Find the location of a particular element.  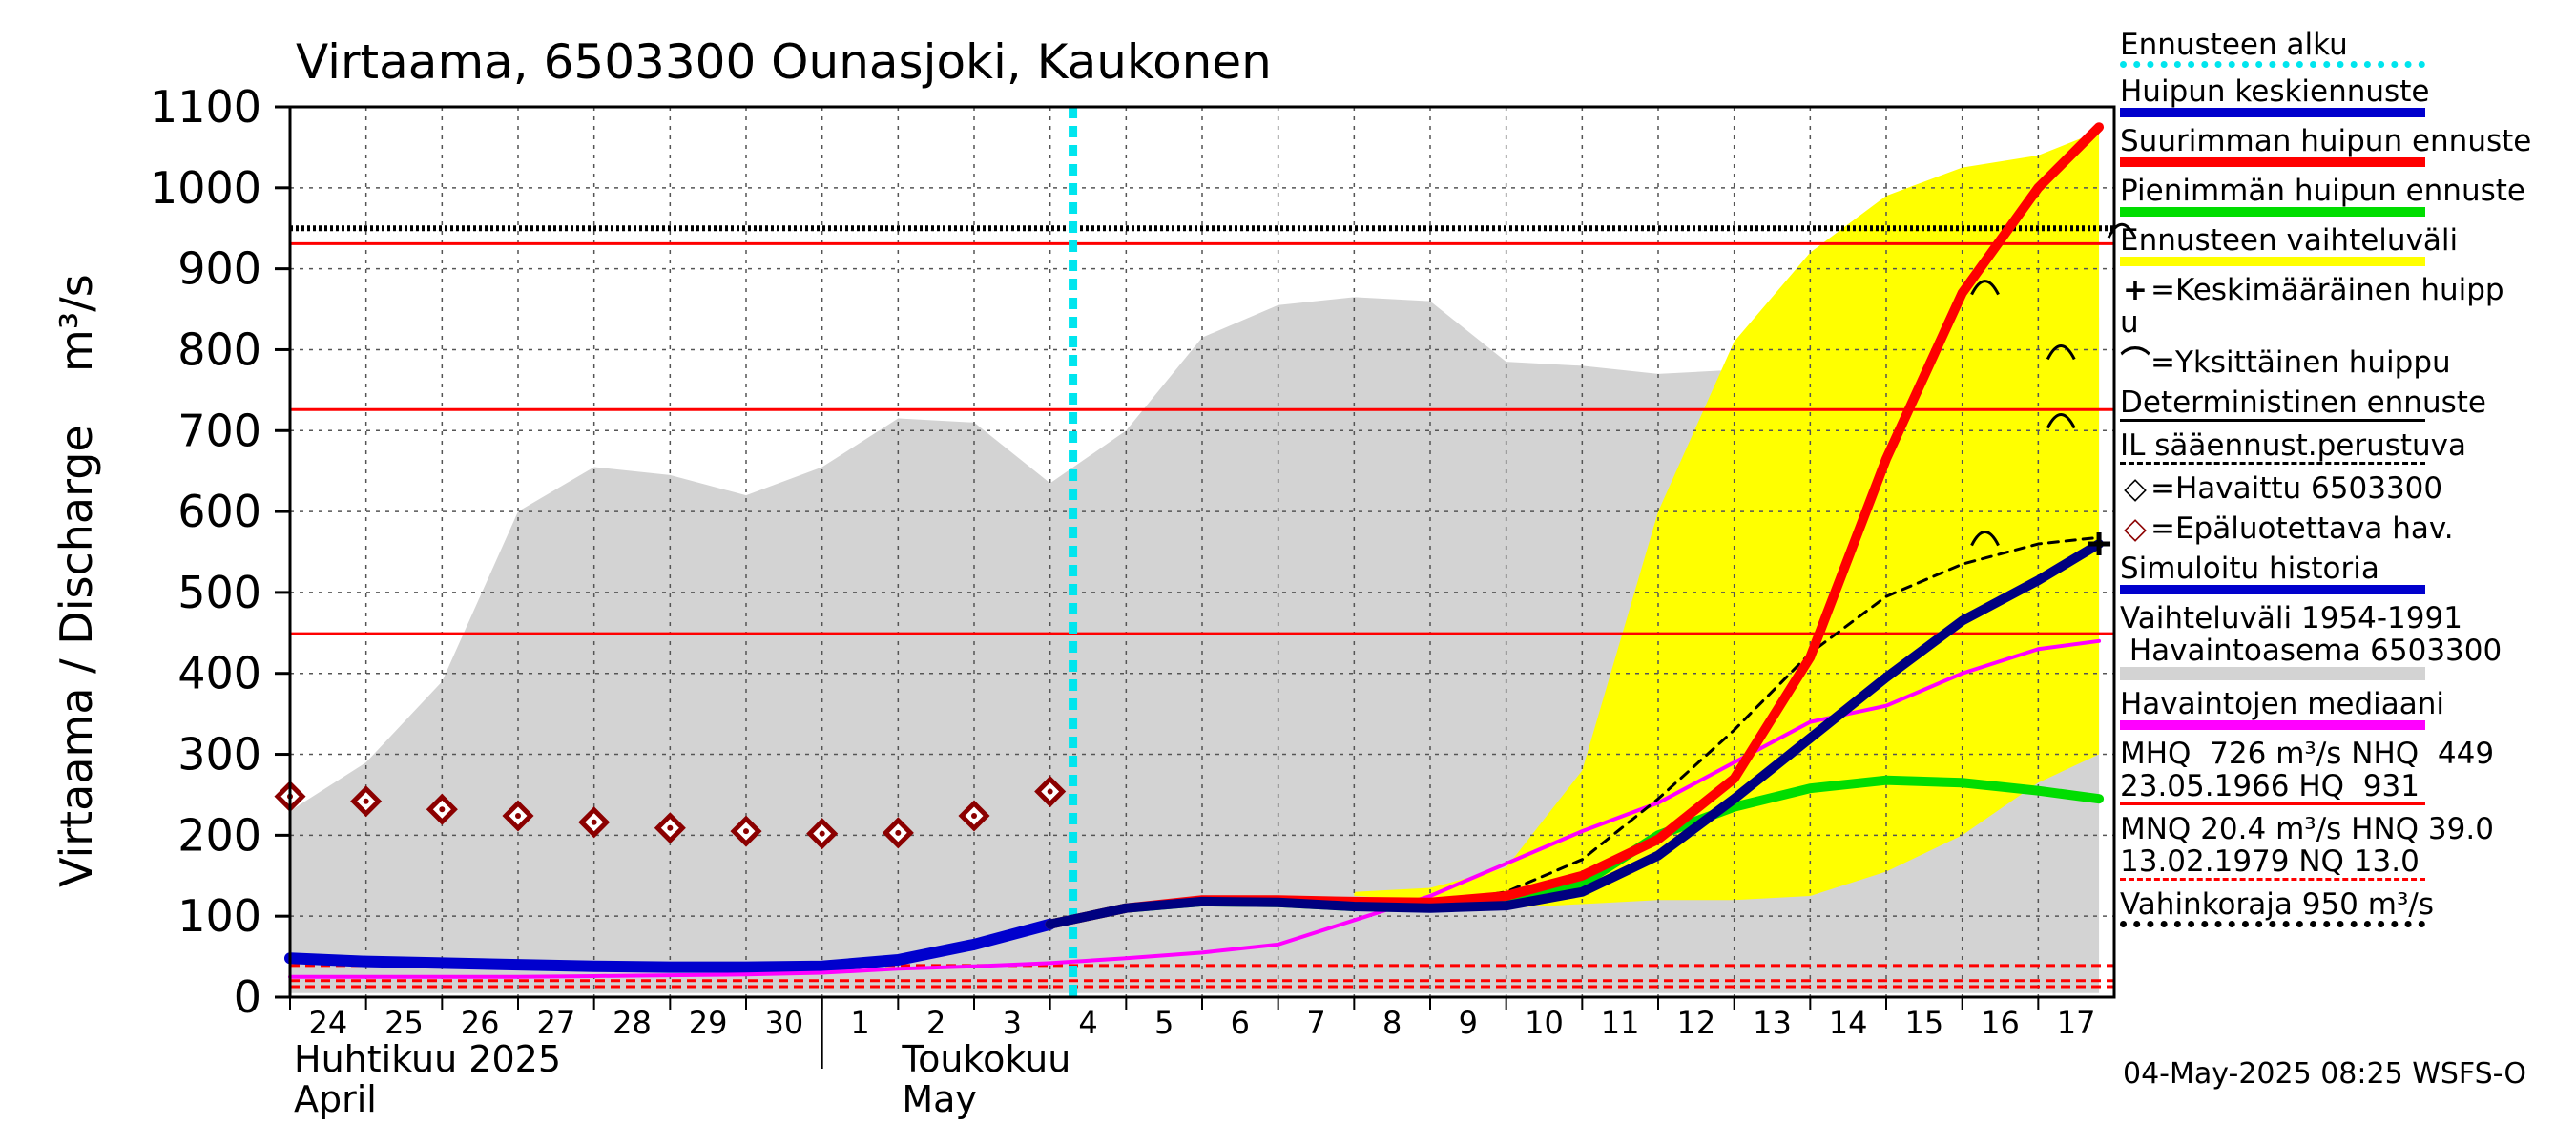

x-tick-label: 2 is located at coordinates (935, 1023).